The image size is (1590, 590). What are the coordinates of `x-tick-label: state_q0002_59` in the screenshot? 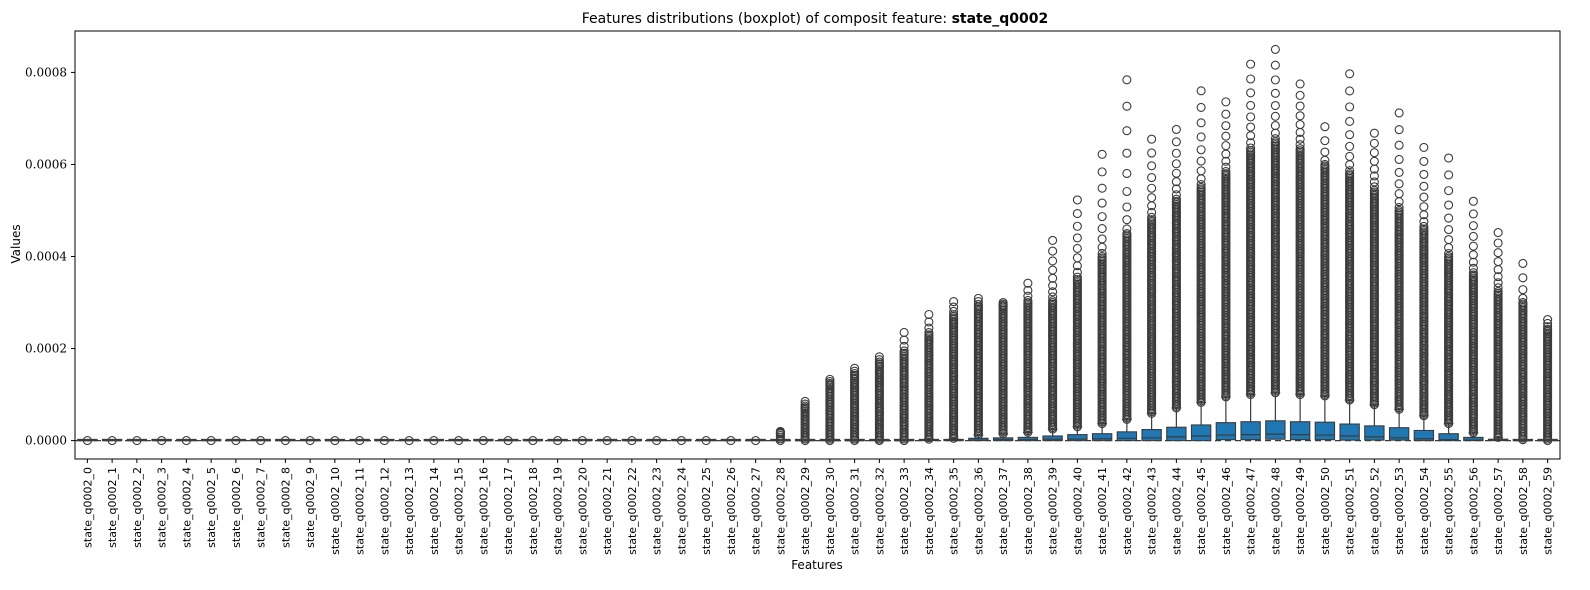 It's located at (1548, 511).